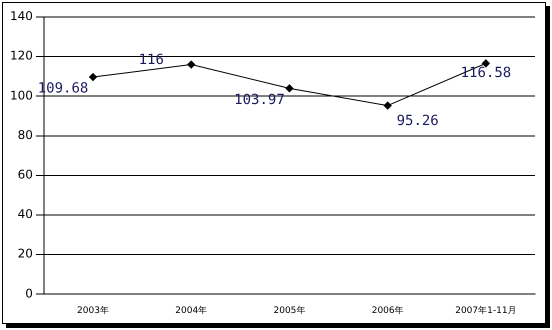 This screenshot has width=552, height=330. What do you see at coordinates (417, 121) in the screenshot?
I see `data-label: 95.26` at bounding box center [417, 121].